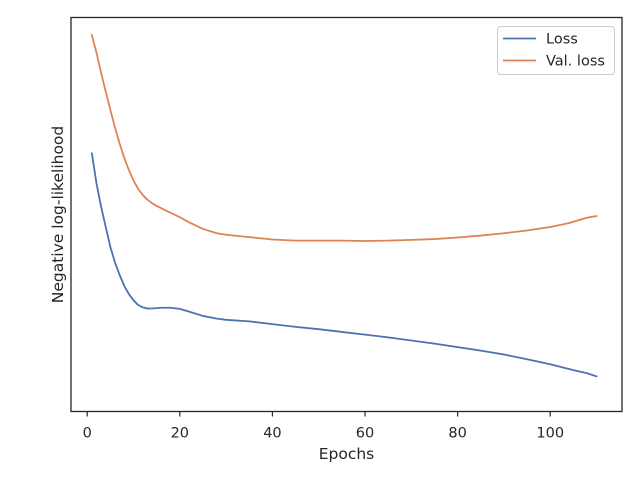  Describe the element at coordinates (87, 434) in the screenshot. I see `x-tick-label: 0` at that location.